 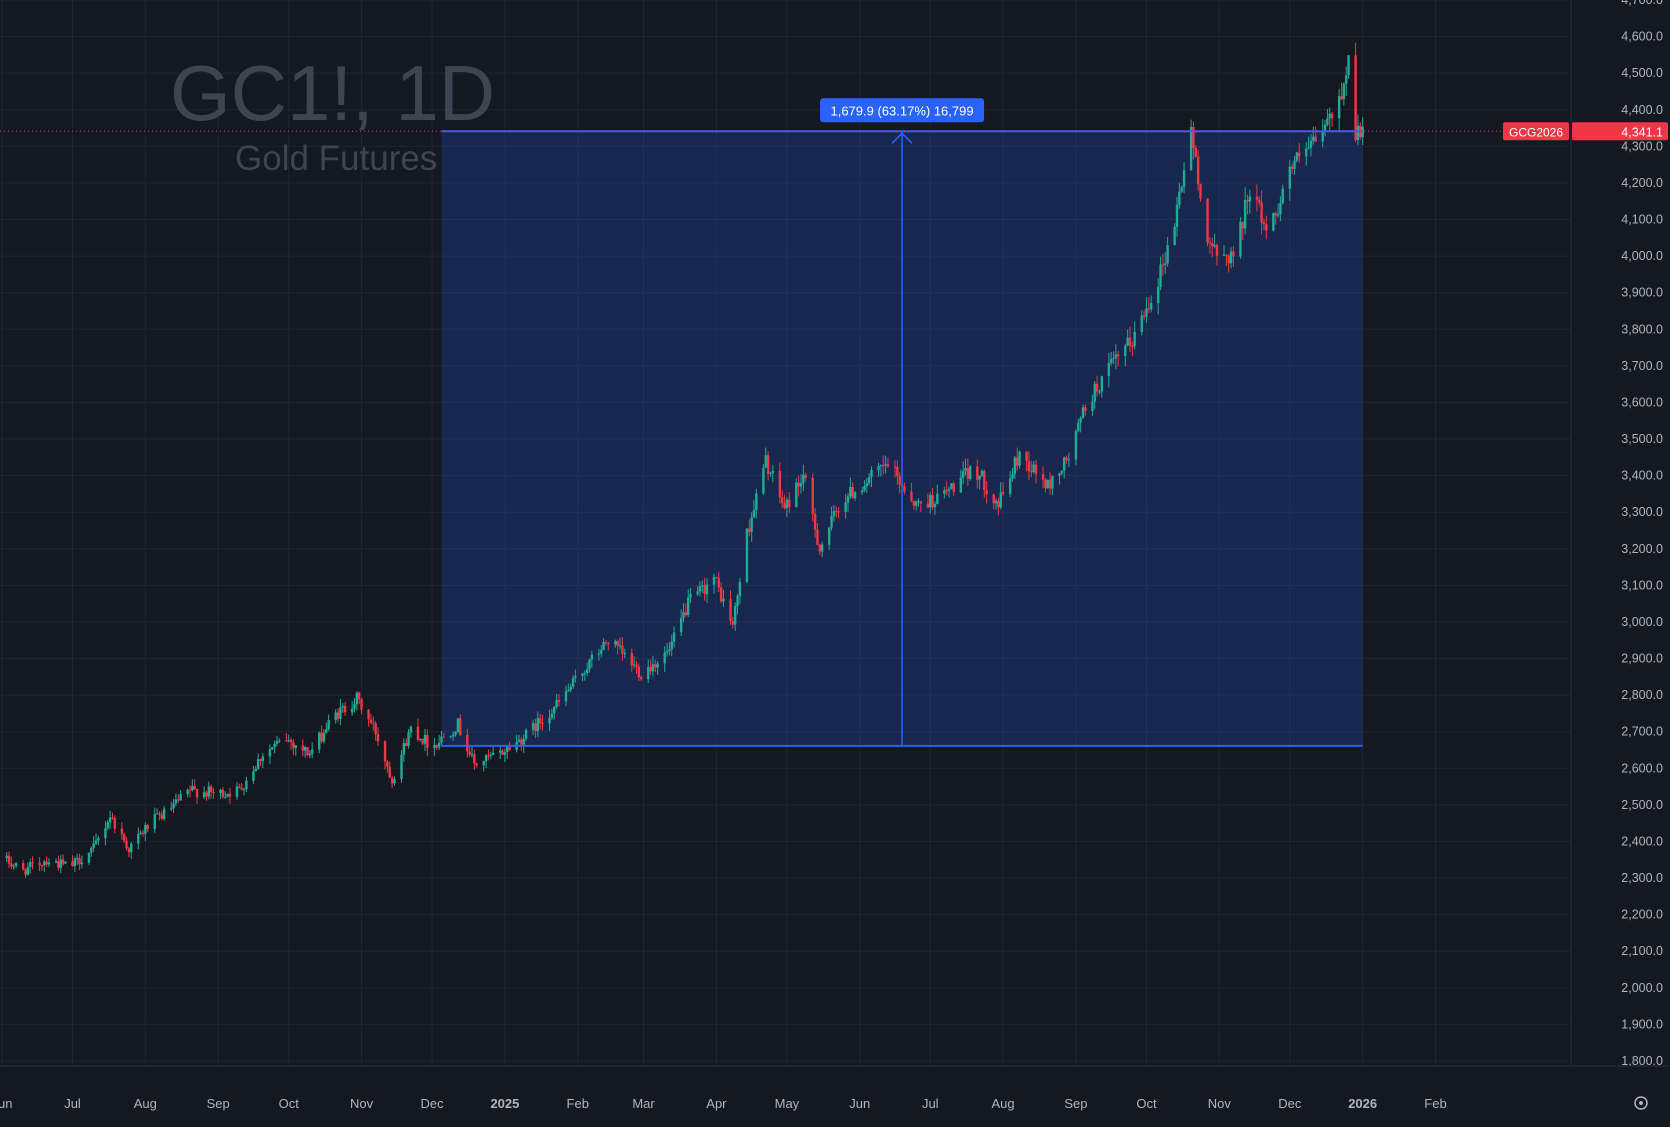 What do you see at coordinates (643, 1103) in the screenshot?
I see `time-tick-label: Mar` at bounding box center [643, 1103].